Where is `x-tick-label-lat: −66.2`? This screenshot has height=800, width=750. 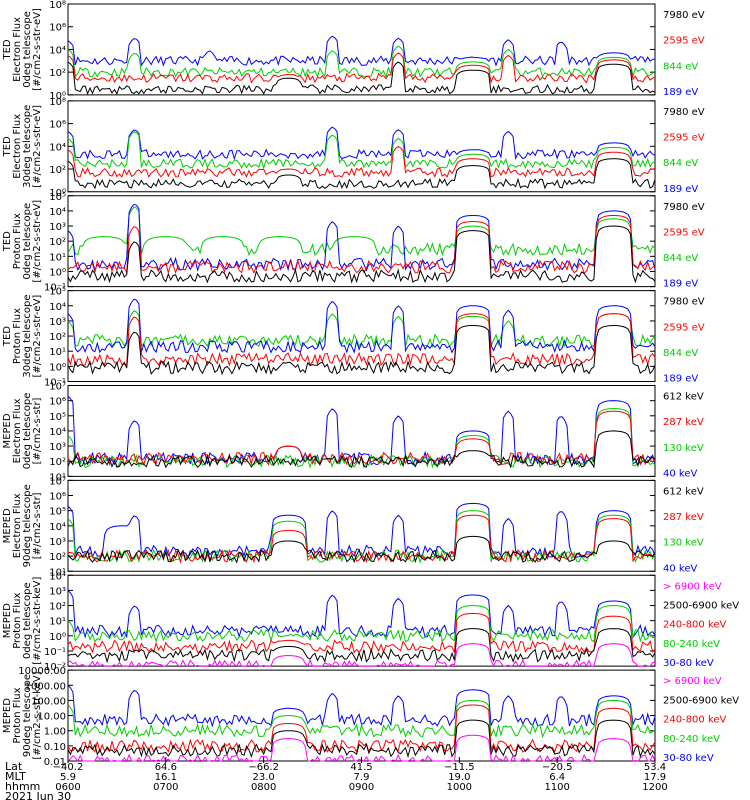 x-tick-label-lat: −66.2 is located at coordinates (263, 767).